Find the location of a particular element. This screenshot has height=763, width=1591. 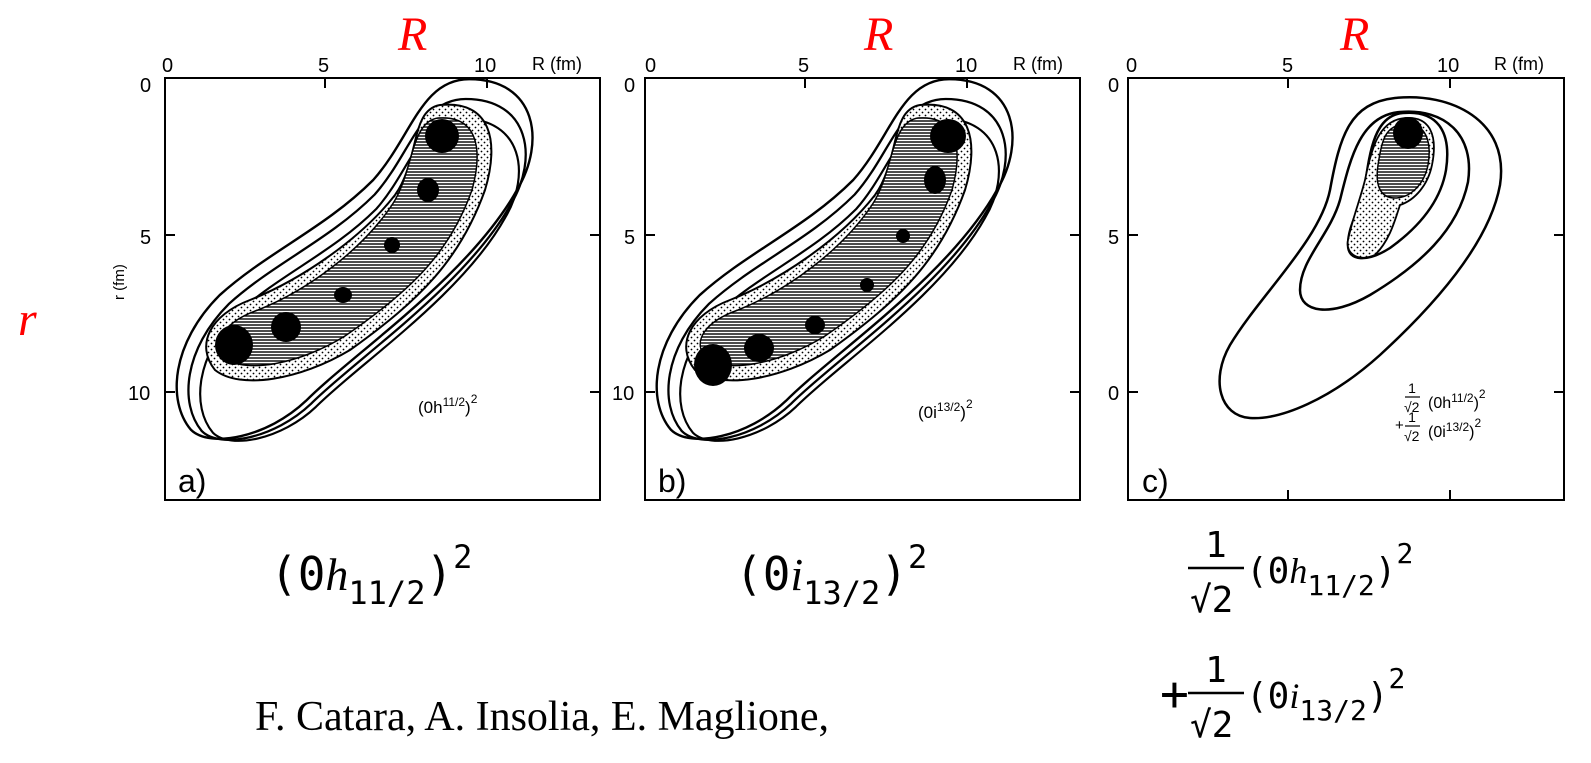

panel-b-ytick-10: 10 is located at coordinates (623, 394).